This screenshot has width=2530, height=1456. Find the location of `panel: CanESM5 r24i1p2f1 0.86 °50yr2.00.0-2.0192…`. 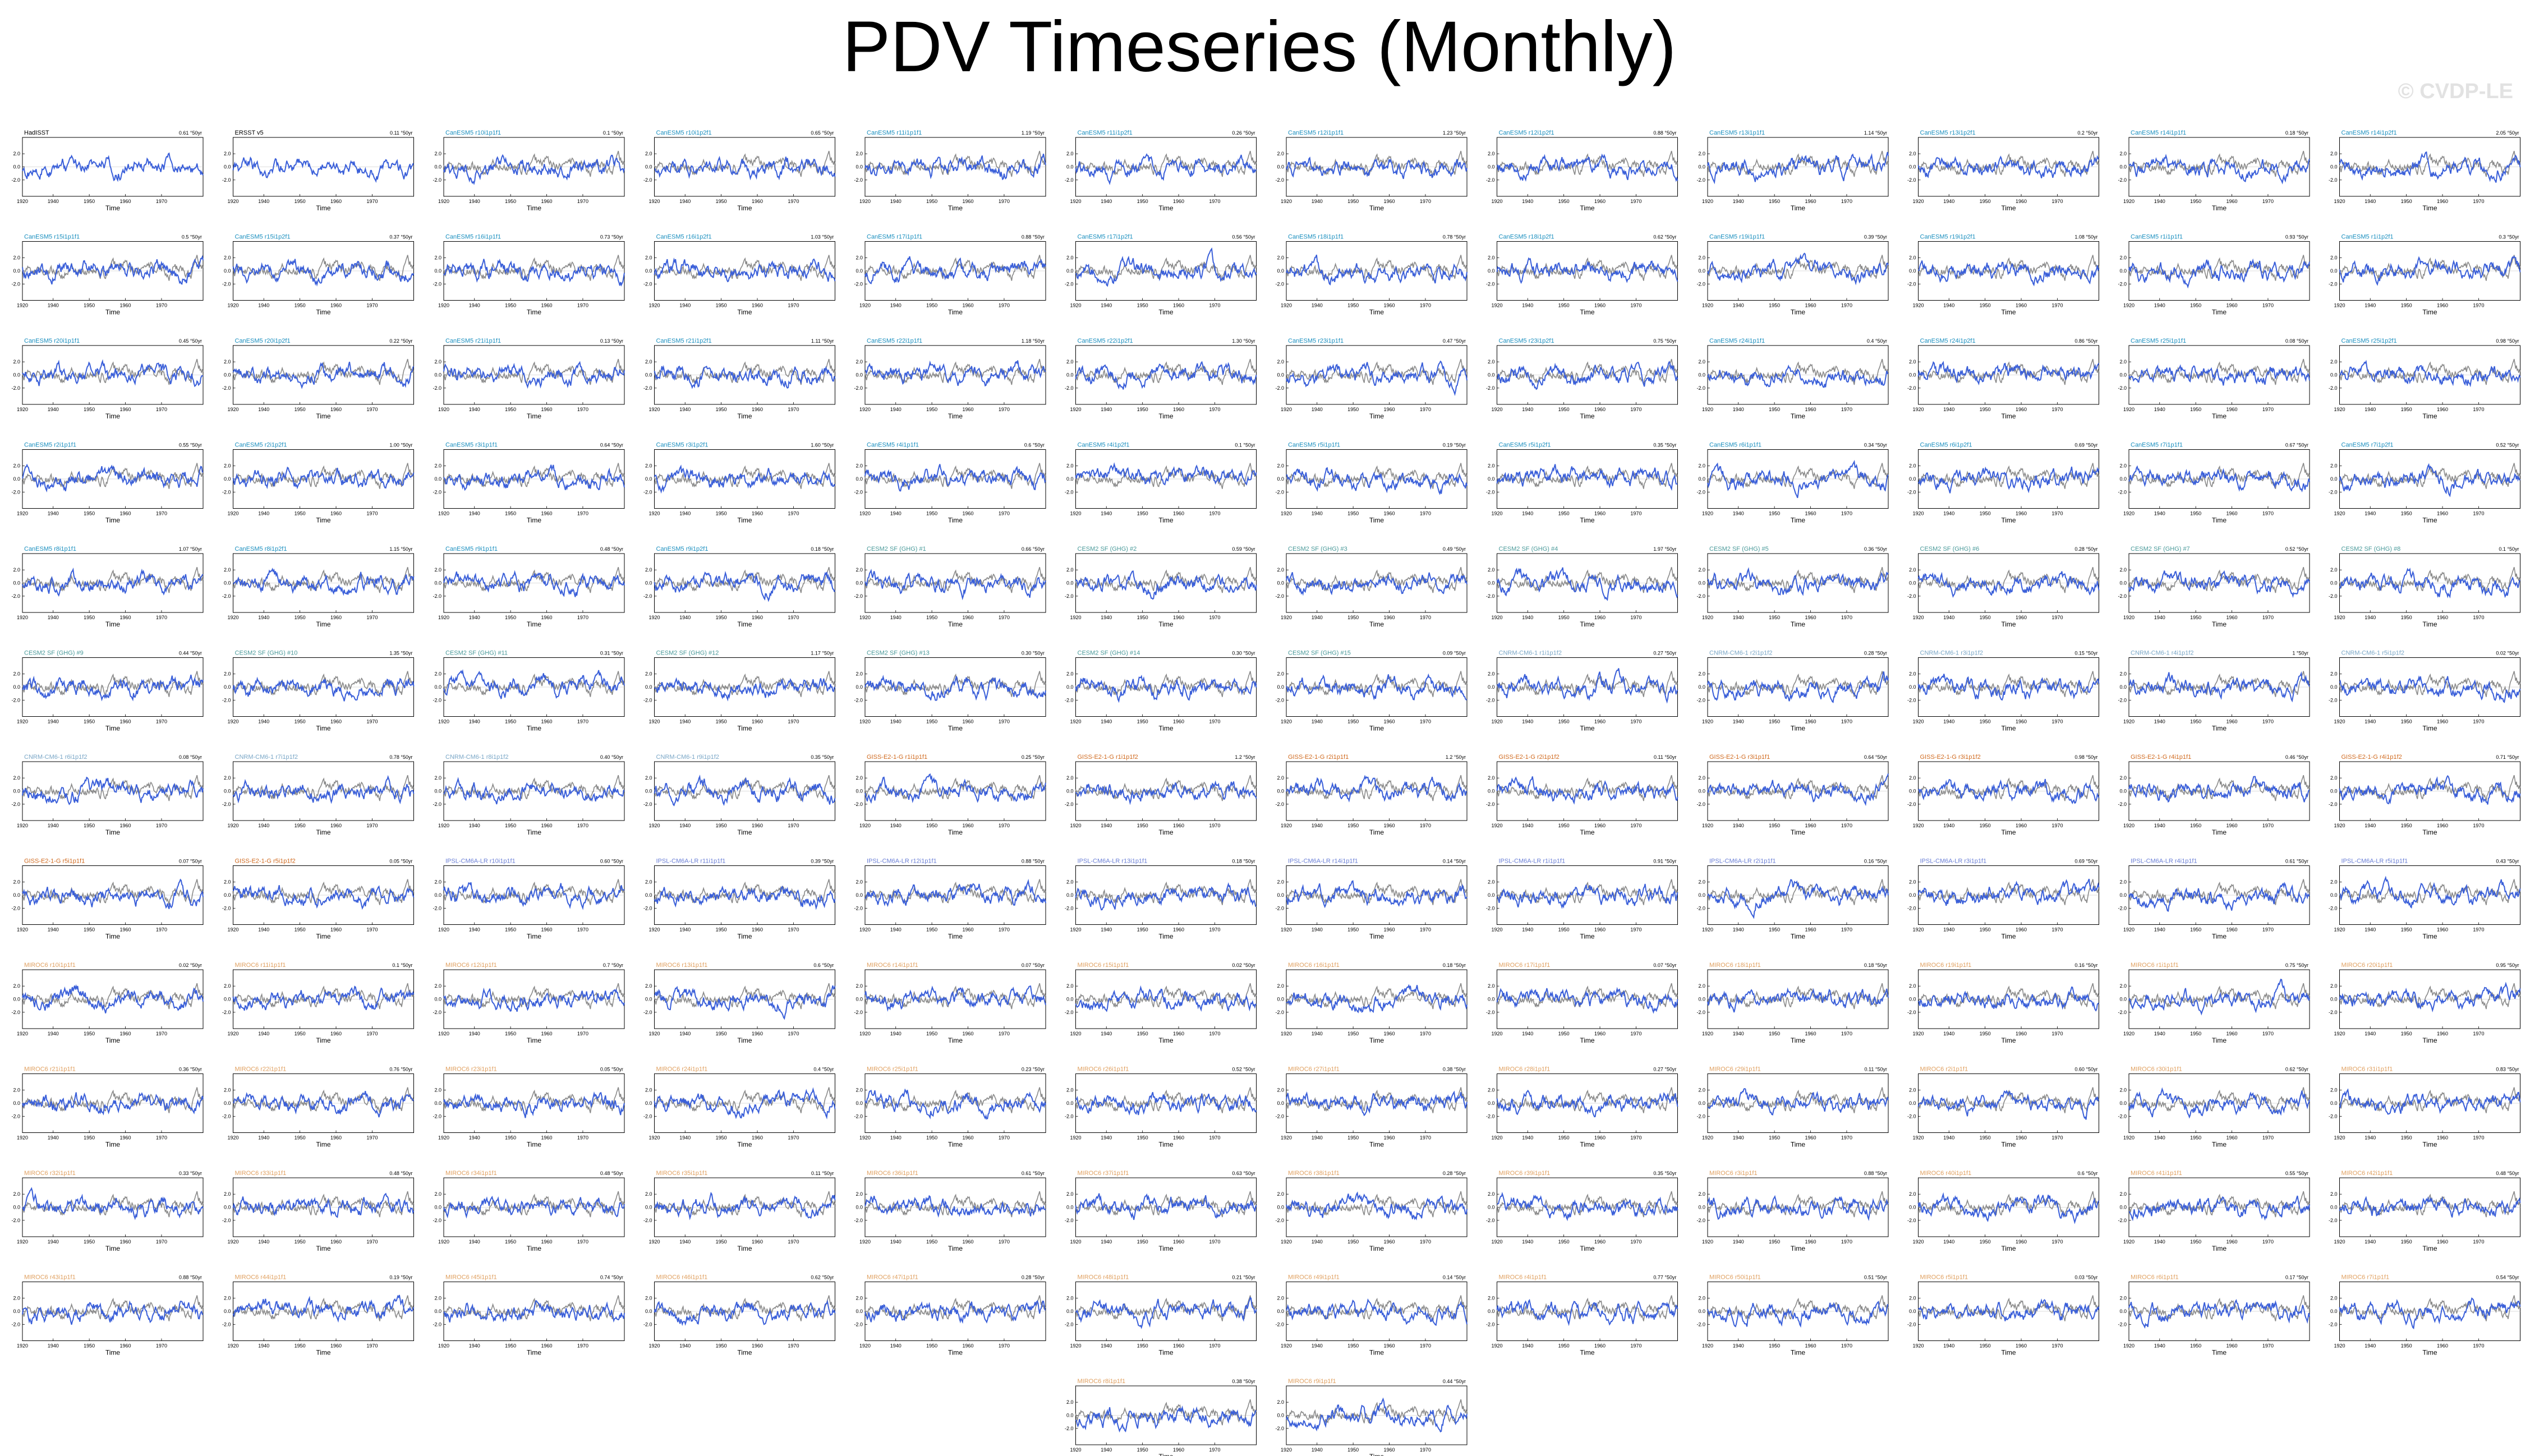

panel: CanESM5 r24i1p2f1 0.86 °50yr2.00.0-2.0192… is located at coordinates (2004, 379).